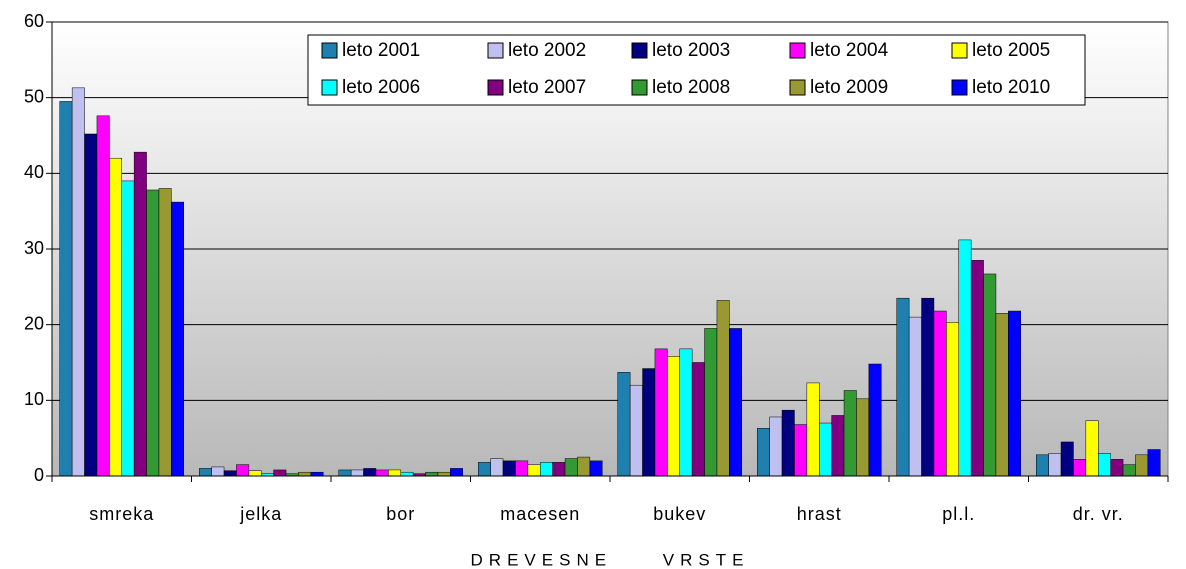 This screenshot has height=569, width=1186. Describe the element at coordinates (400, 514) in the screenshot. I see `x-tick-label: bor` at that location.